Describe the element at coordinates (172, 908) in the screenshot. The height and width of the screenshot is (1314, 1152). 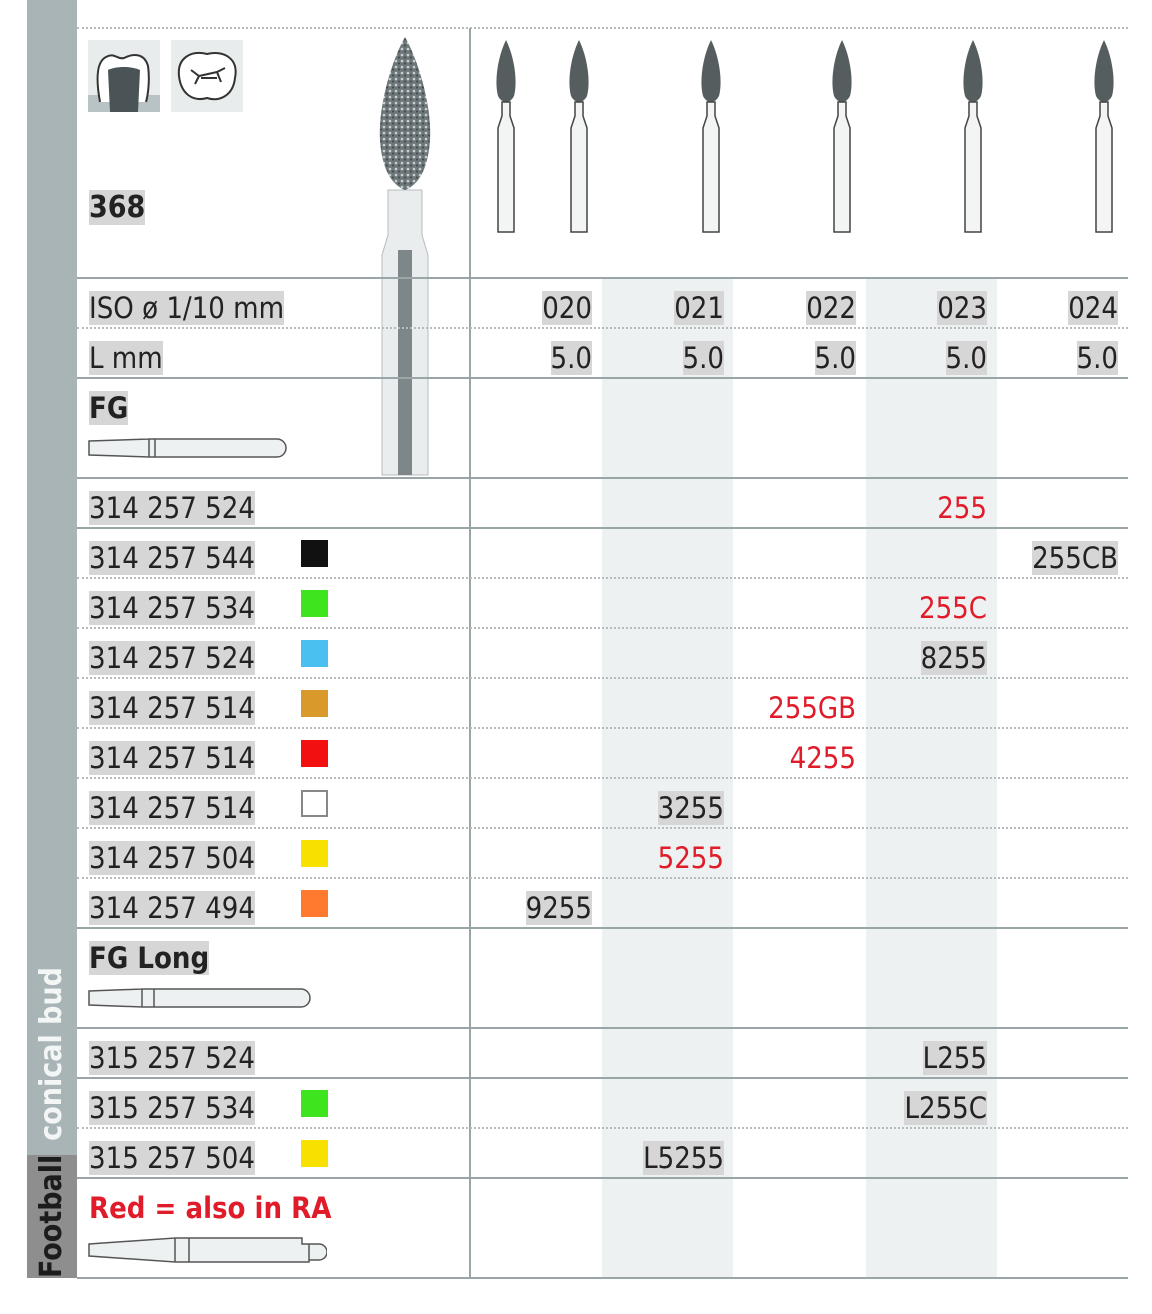
I see `order-number: 314 257 494` at that location.